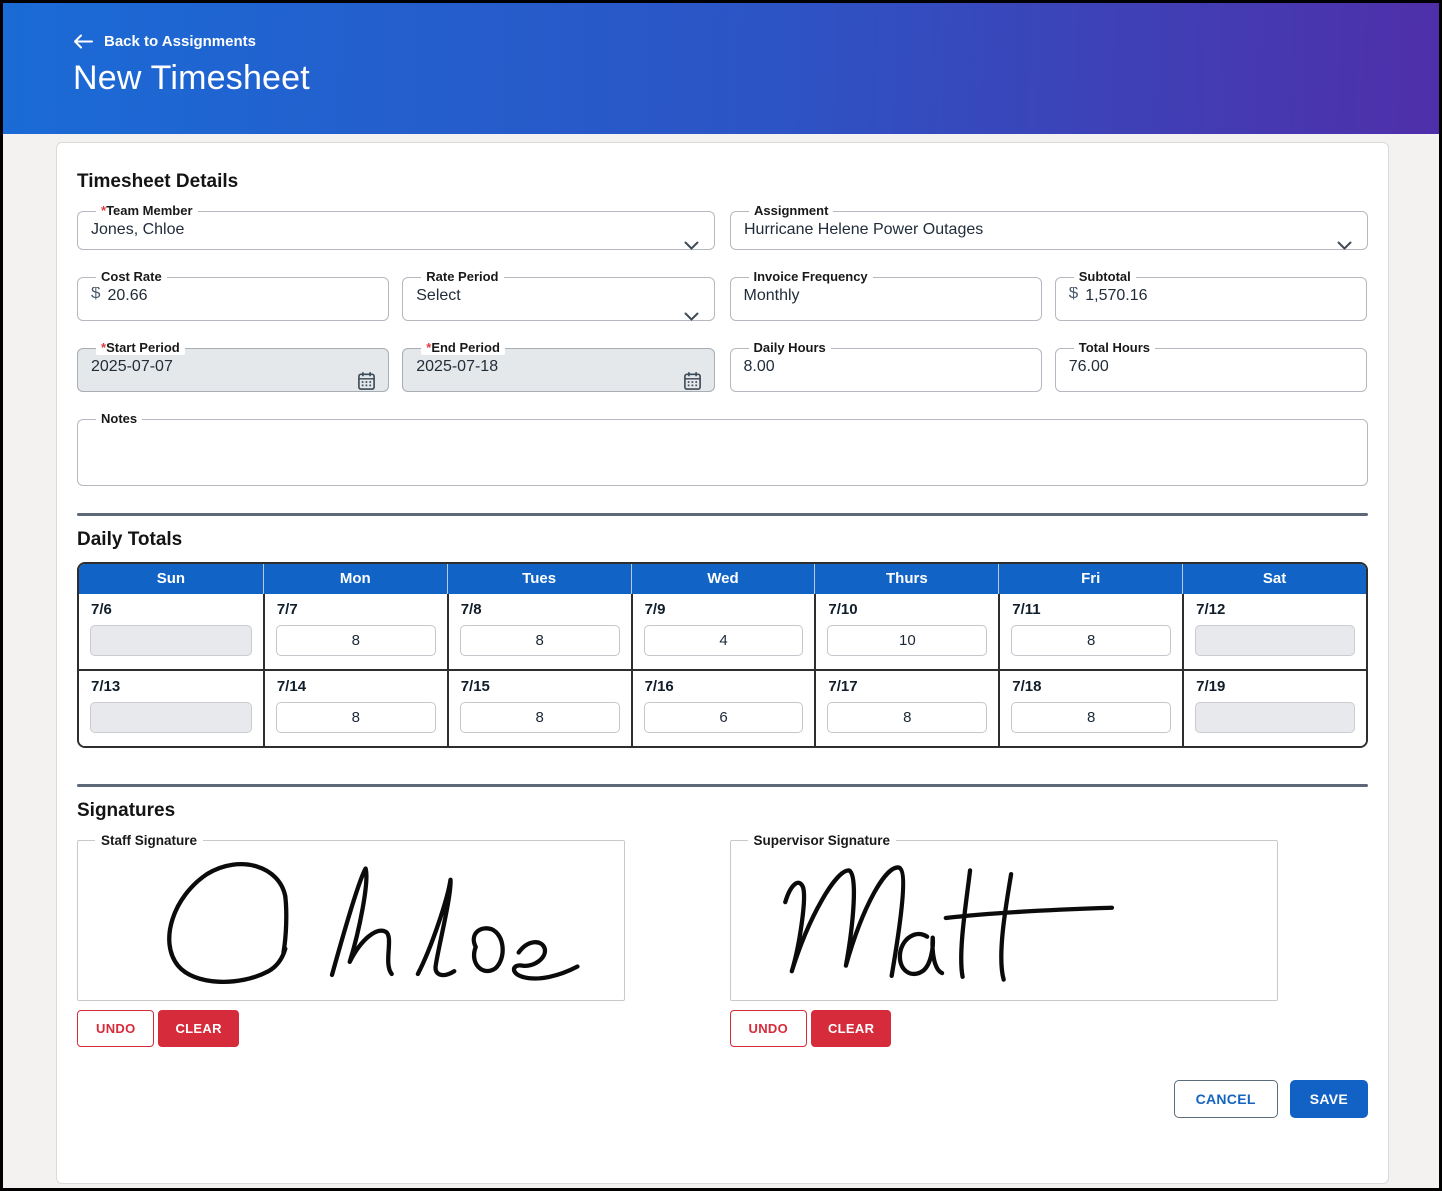 Image resolution: width=1442 pixels, height=1191 pixels. What do you see at coordinates (771, 296) in the screenshot?
I see `invoice-frequency-value: Monthly` at bounding box center [771, 296].